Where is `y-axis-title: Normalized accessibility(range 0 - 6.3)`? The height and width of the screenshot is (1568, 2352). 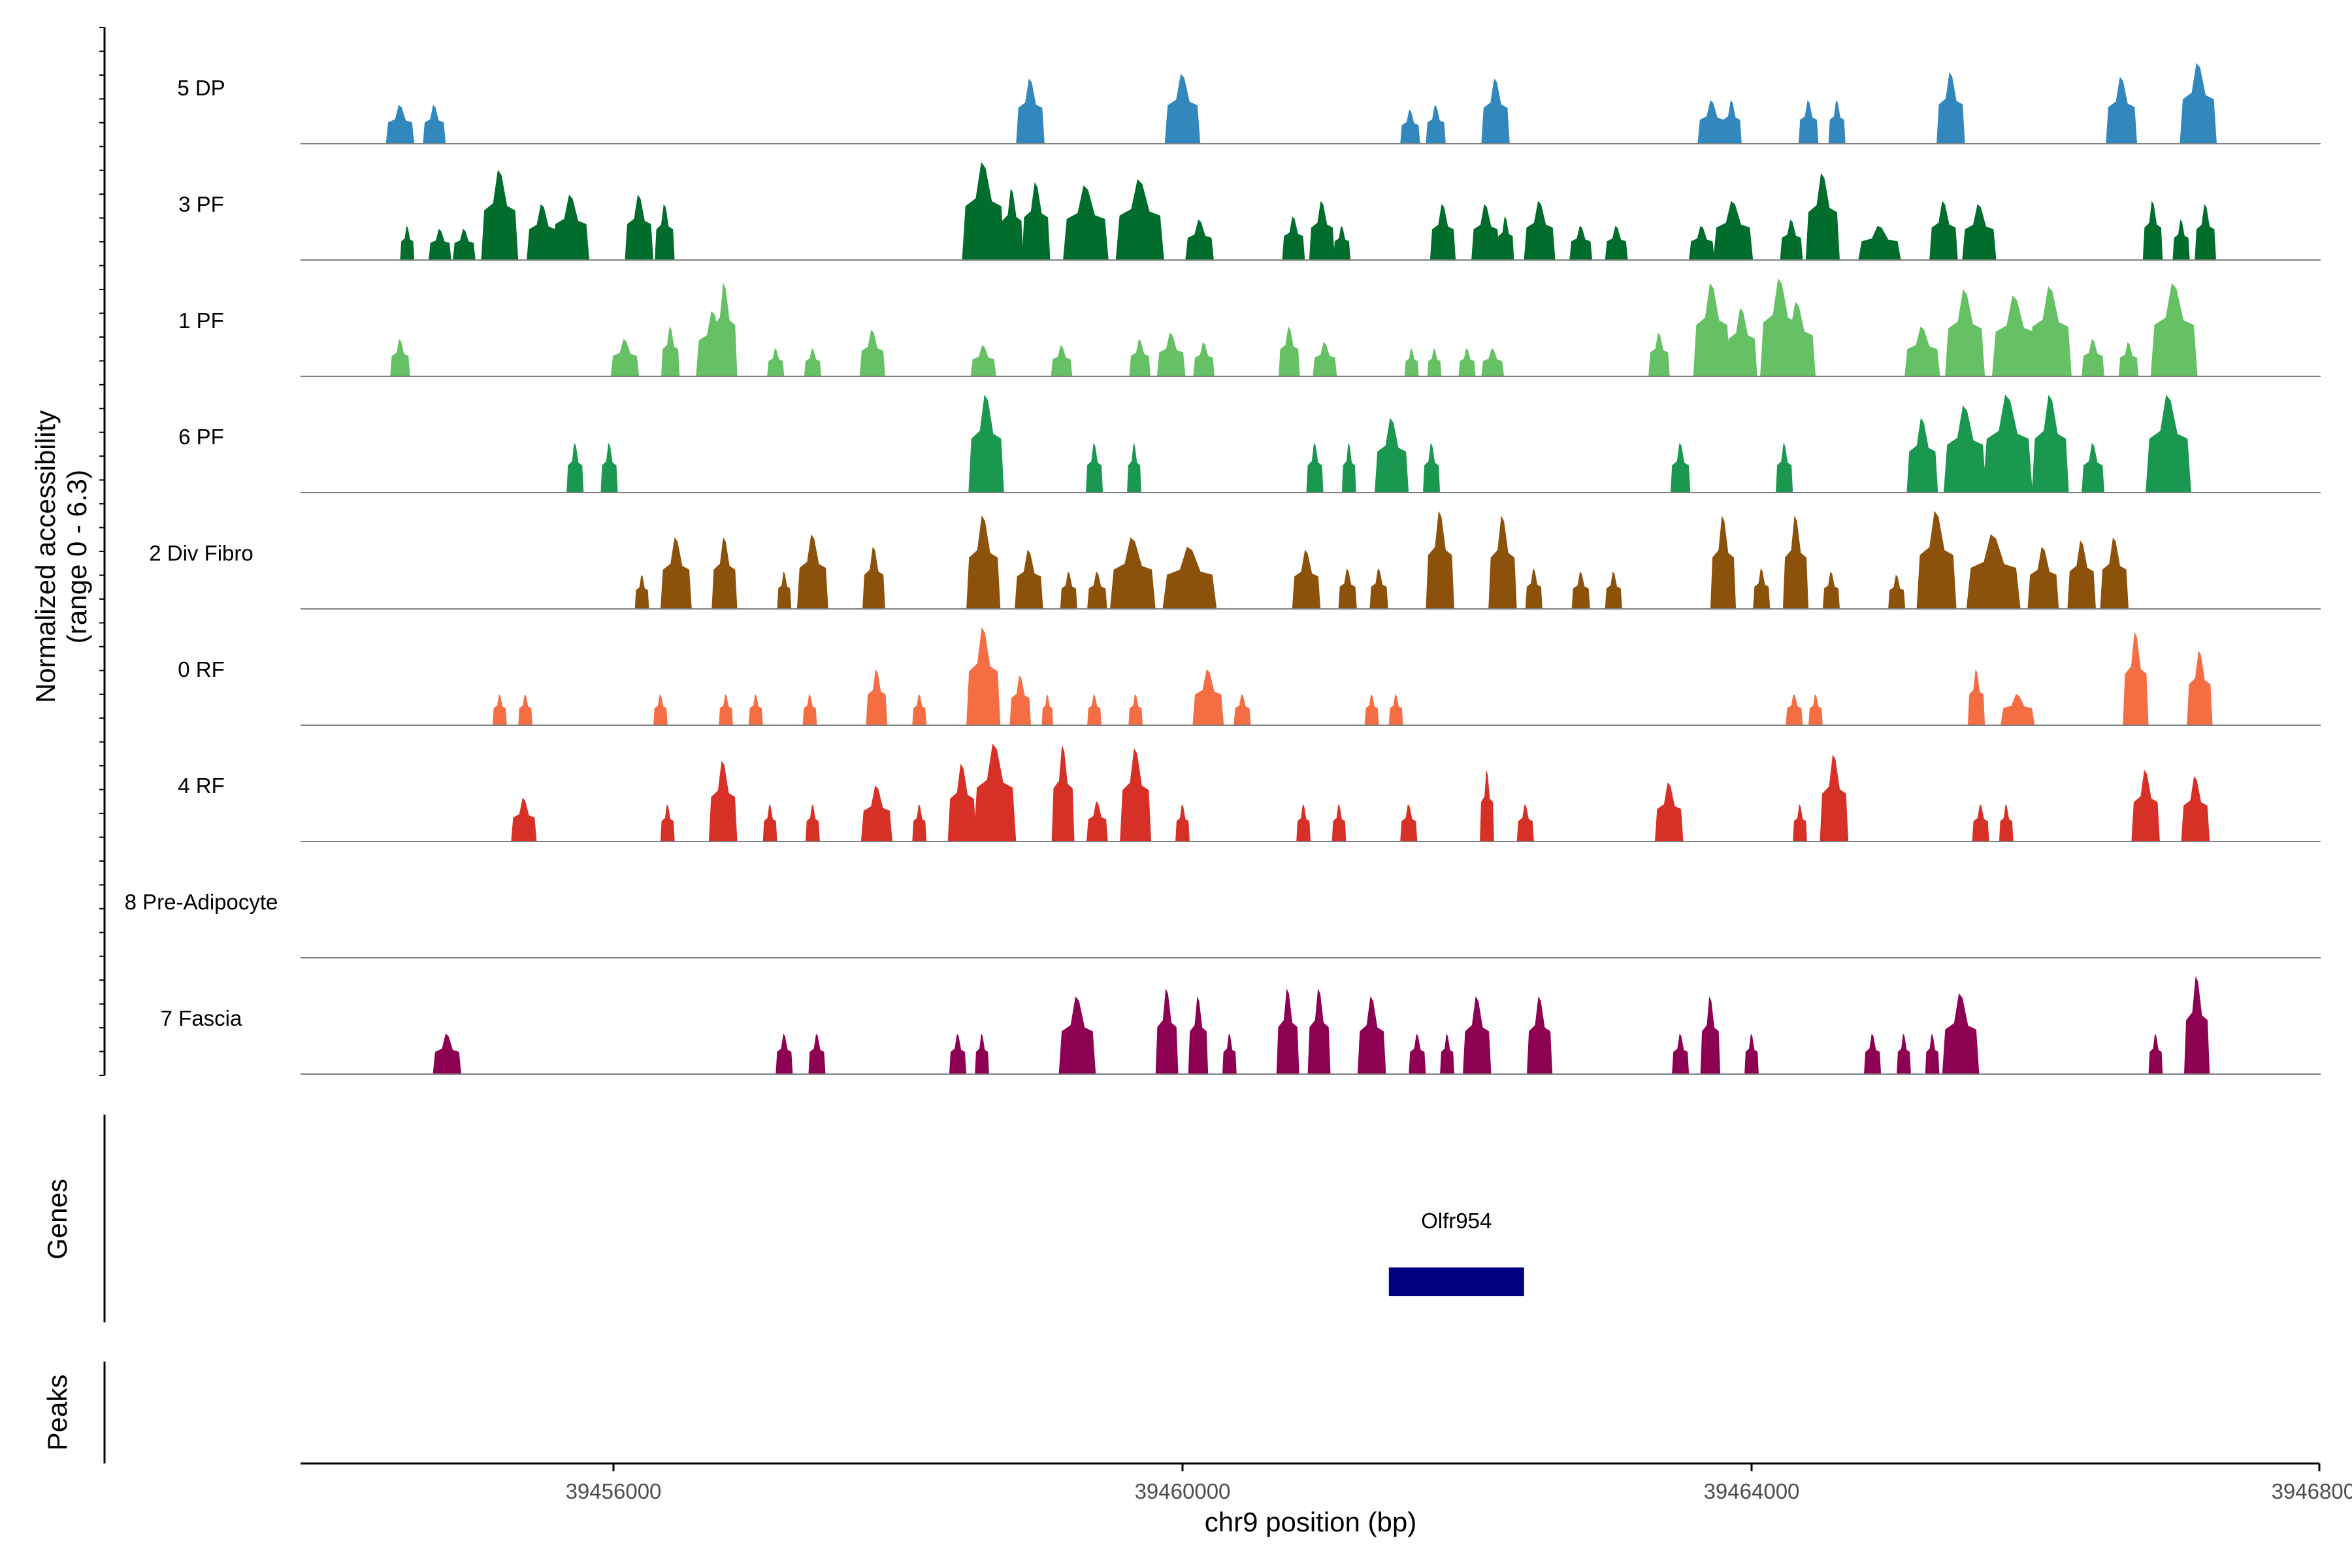 y-axis-title: Normalized accessibility(range 0 - 6.3) is located at coordinates (61, 556).